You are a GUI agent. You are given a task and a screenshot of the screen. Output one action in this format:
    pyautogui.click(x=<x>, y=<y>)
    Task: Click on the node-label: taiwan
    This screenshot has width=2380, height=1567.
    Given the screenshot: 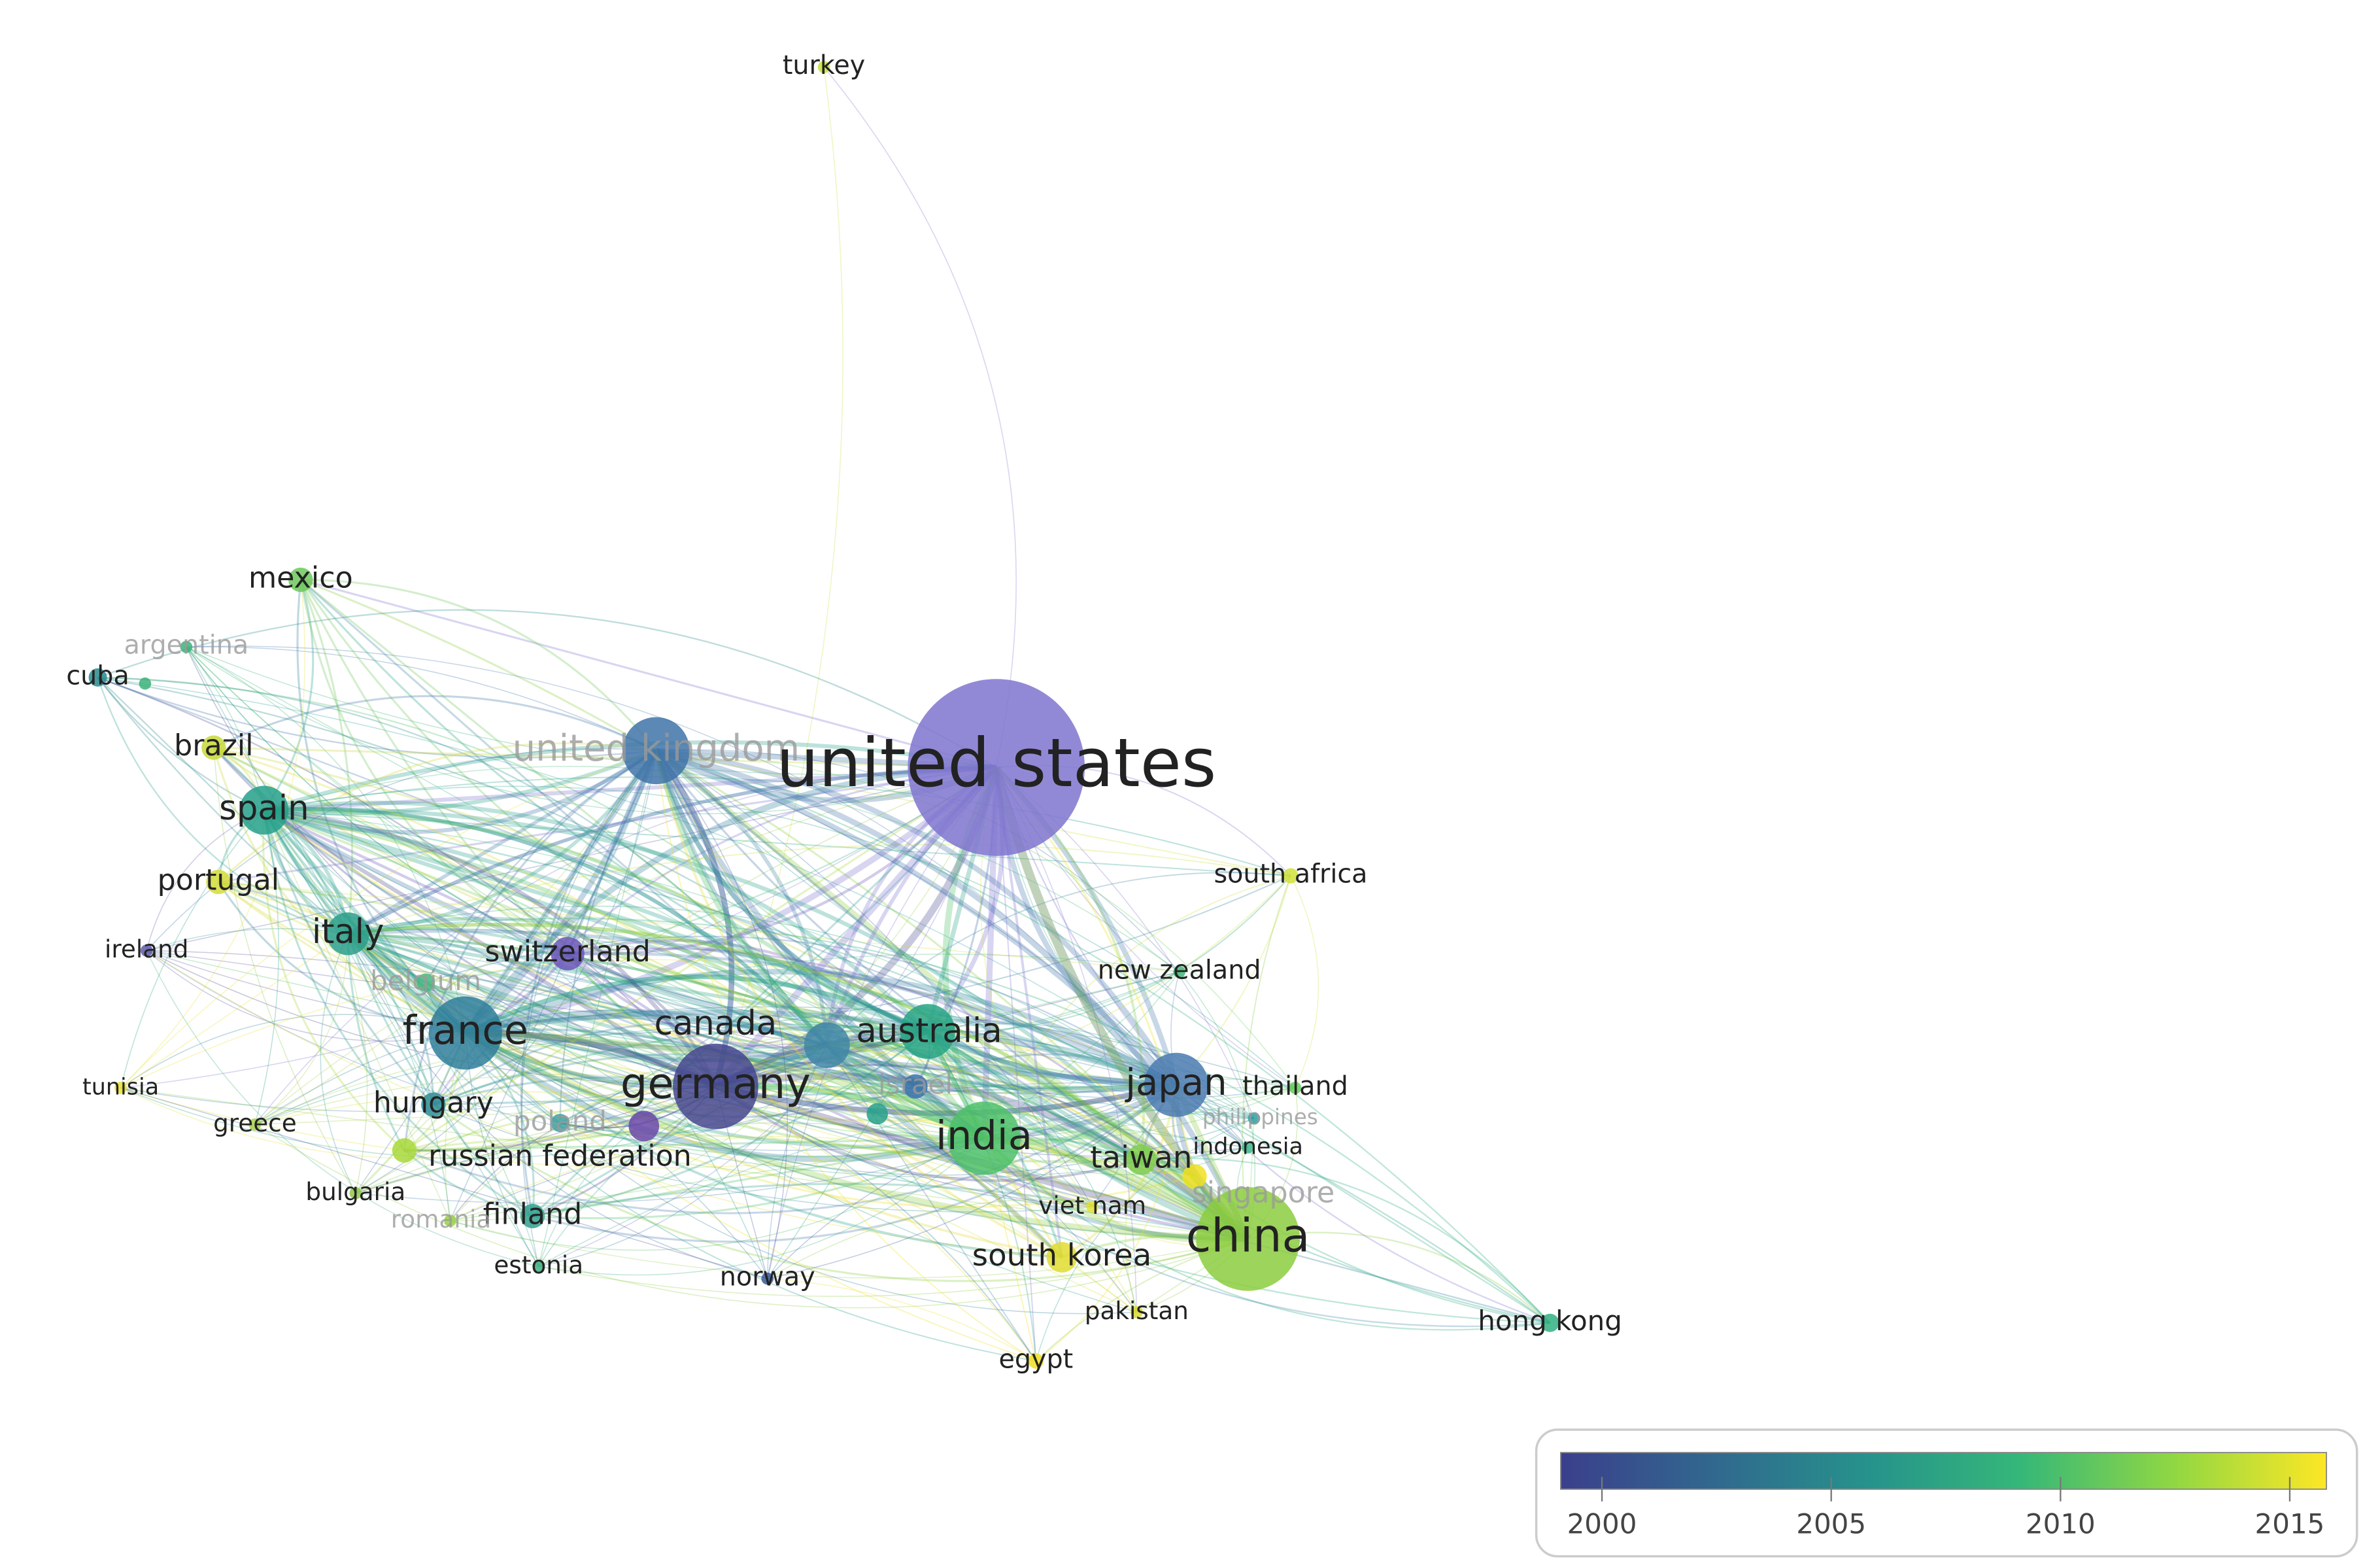 What is the action you would take?
    pyautogui.click(x=1141, y=1158)
    